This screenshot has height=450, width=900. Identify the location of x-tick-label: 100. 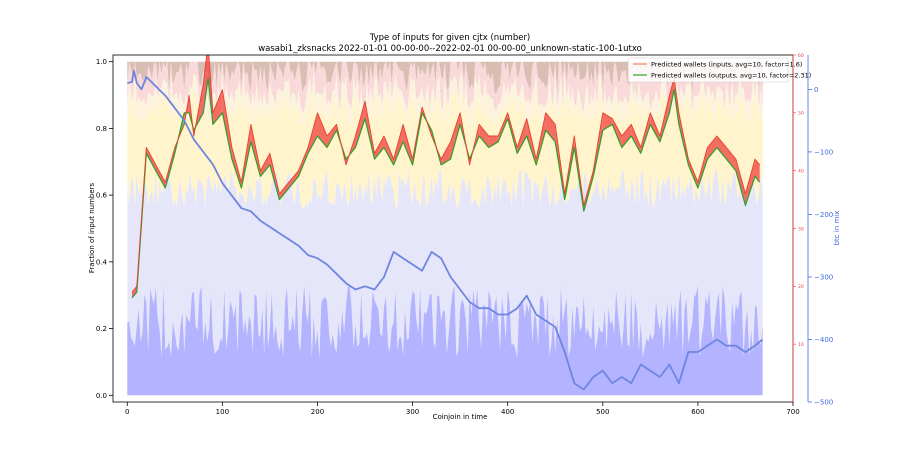
(222, 412).